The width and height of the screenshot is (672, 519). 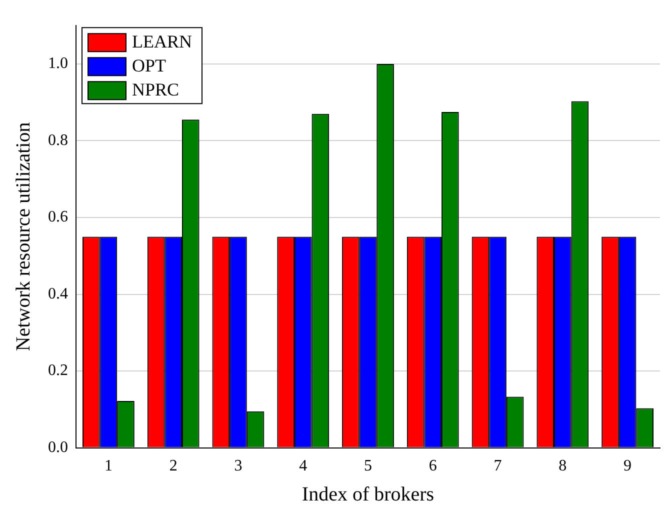 I want to click on x-tick-label: 9, so click(x=628, y=466).